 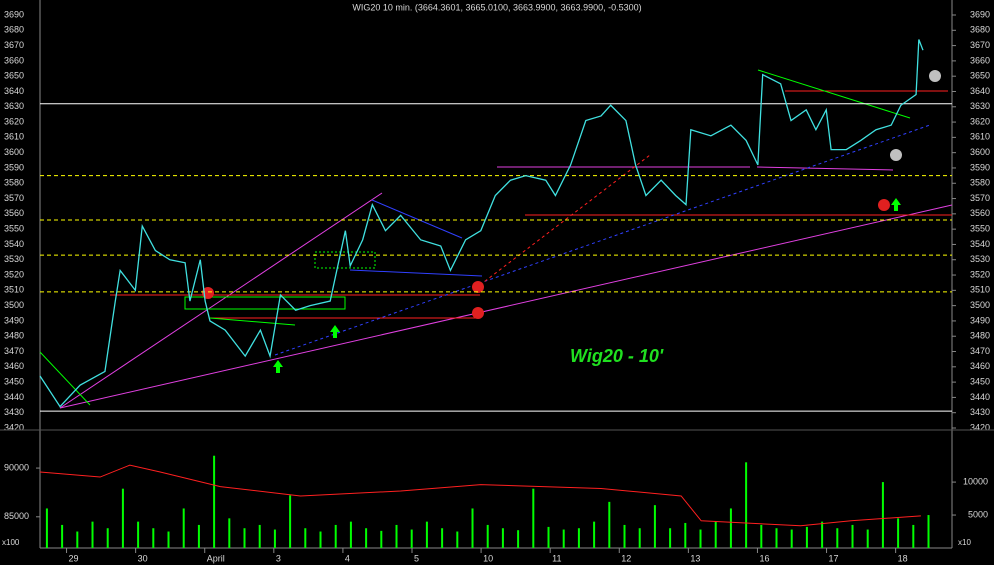 I want to click on y2-tick-label: 10000, so click(x=975, y=481).